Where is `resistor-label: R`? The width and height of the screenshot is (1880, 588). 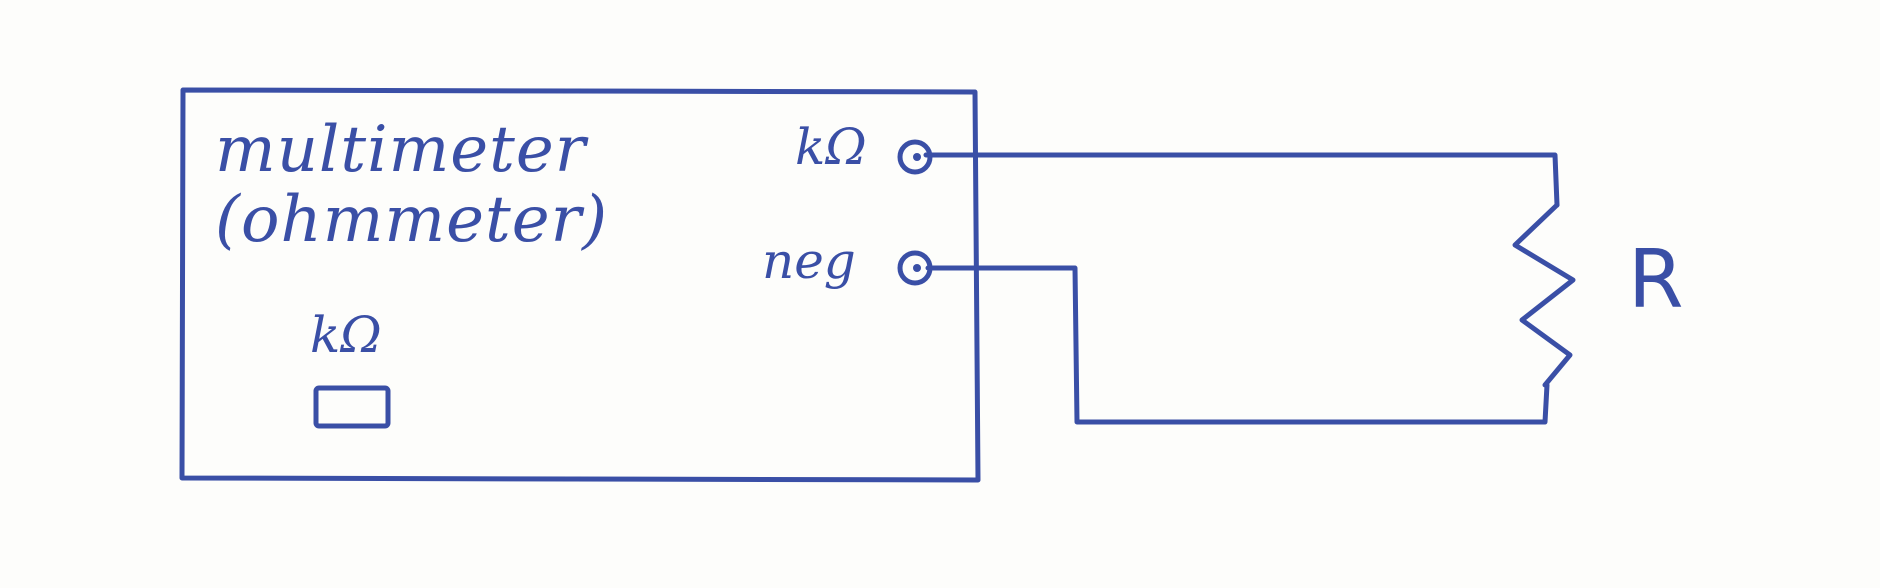 resistor-label: R is located at coordinates (1656, 279).